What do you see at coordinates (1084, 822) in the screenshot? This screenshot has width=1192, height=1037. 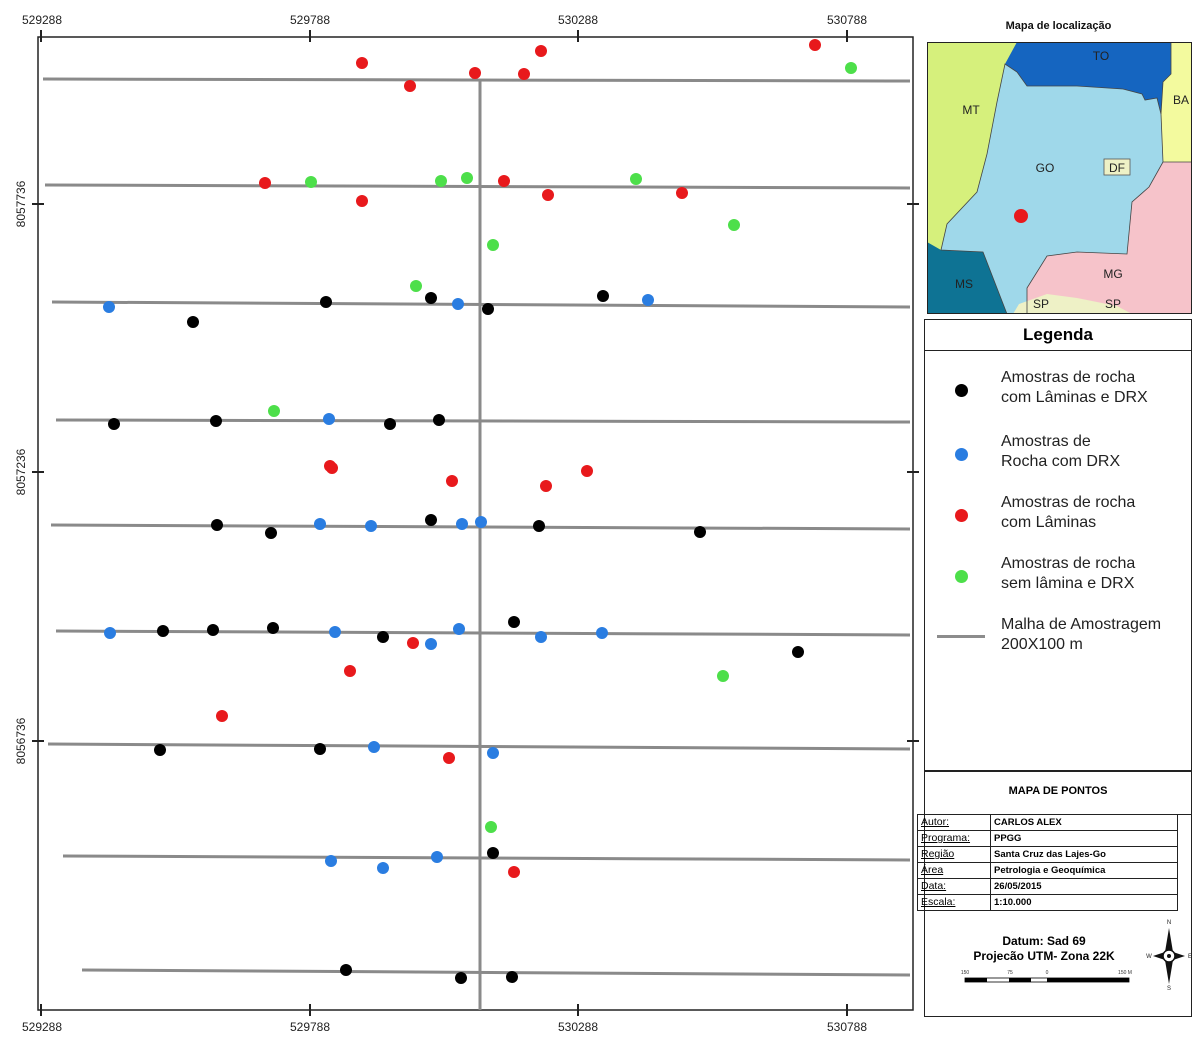 I see `value-author: CARLOS ALEX` at bounding box center [1084, 822].